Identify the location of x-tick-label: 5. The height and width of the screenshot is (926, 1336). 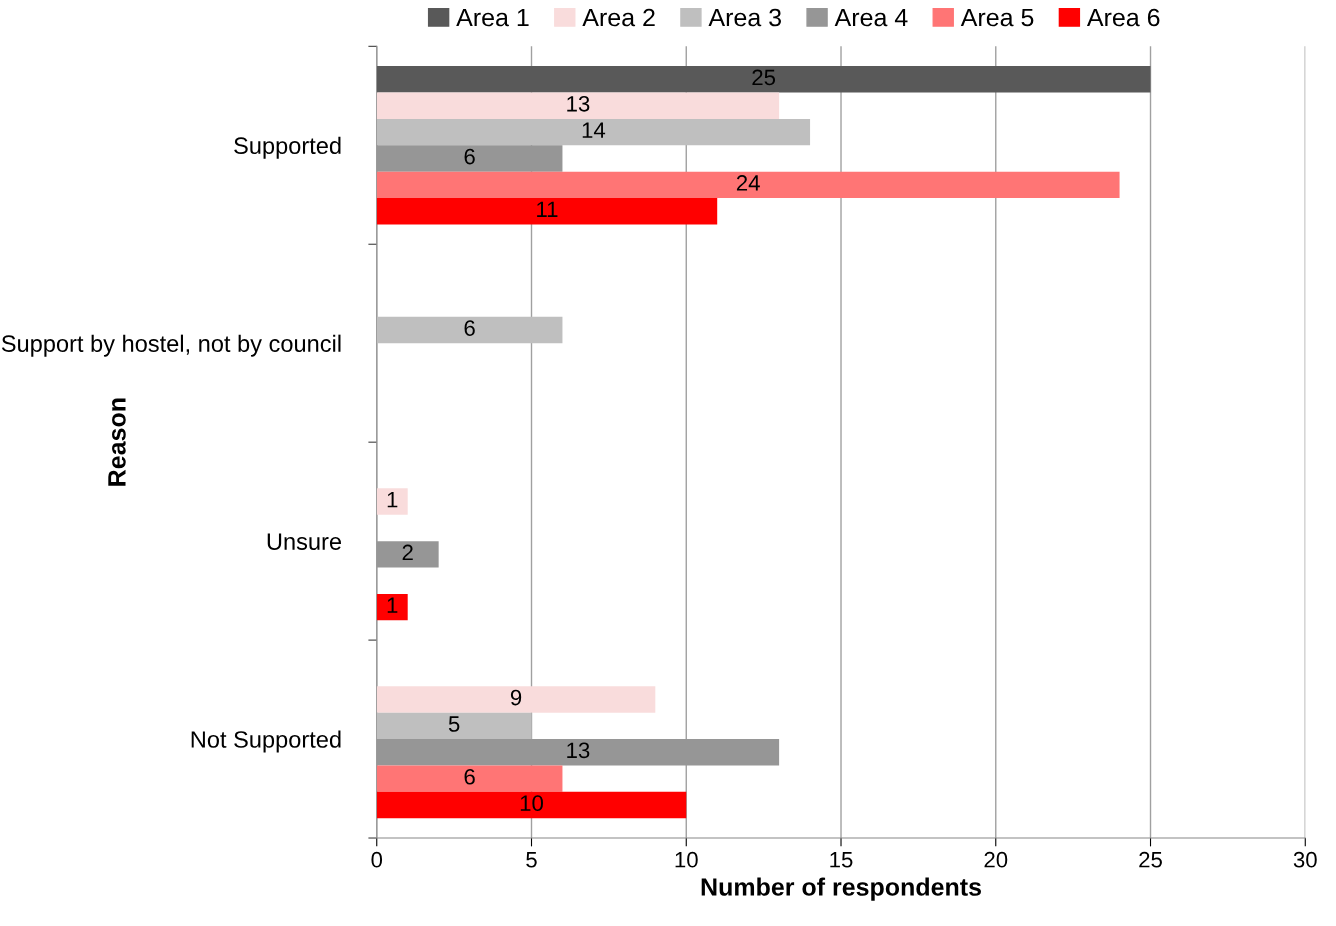
(531, 860).